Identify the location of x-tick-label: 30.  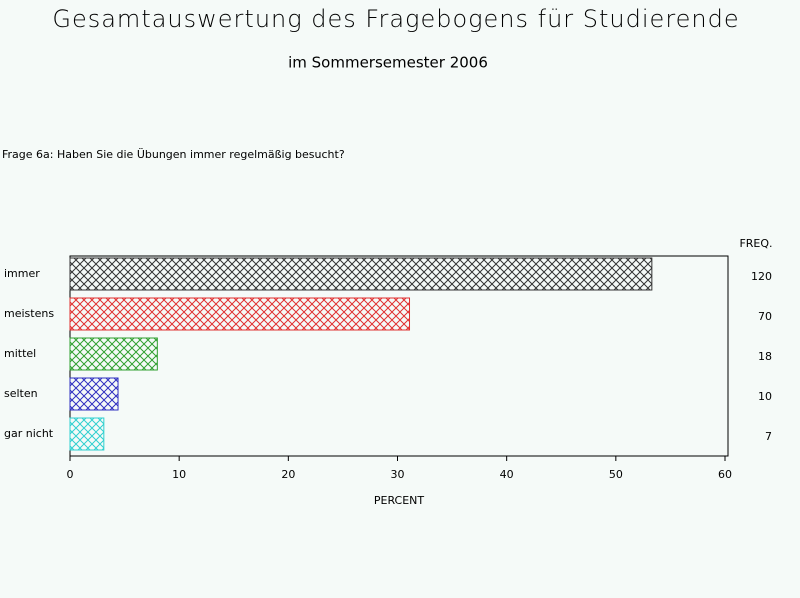
(398, 474).